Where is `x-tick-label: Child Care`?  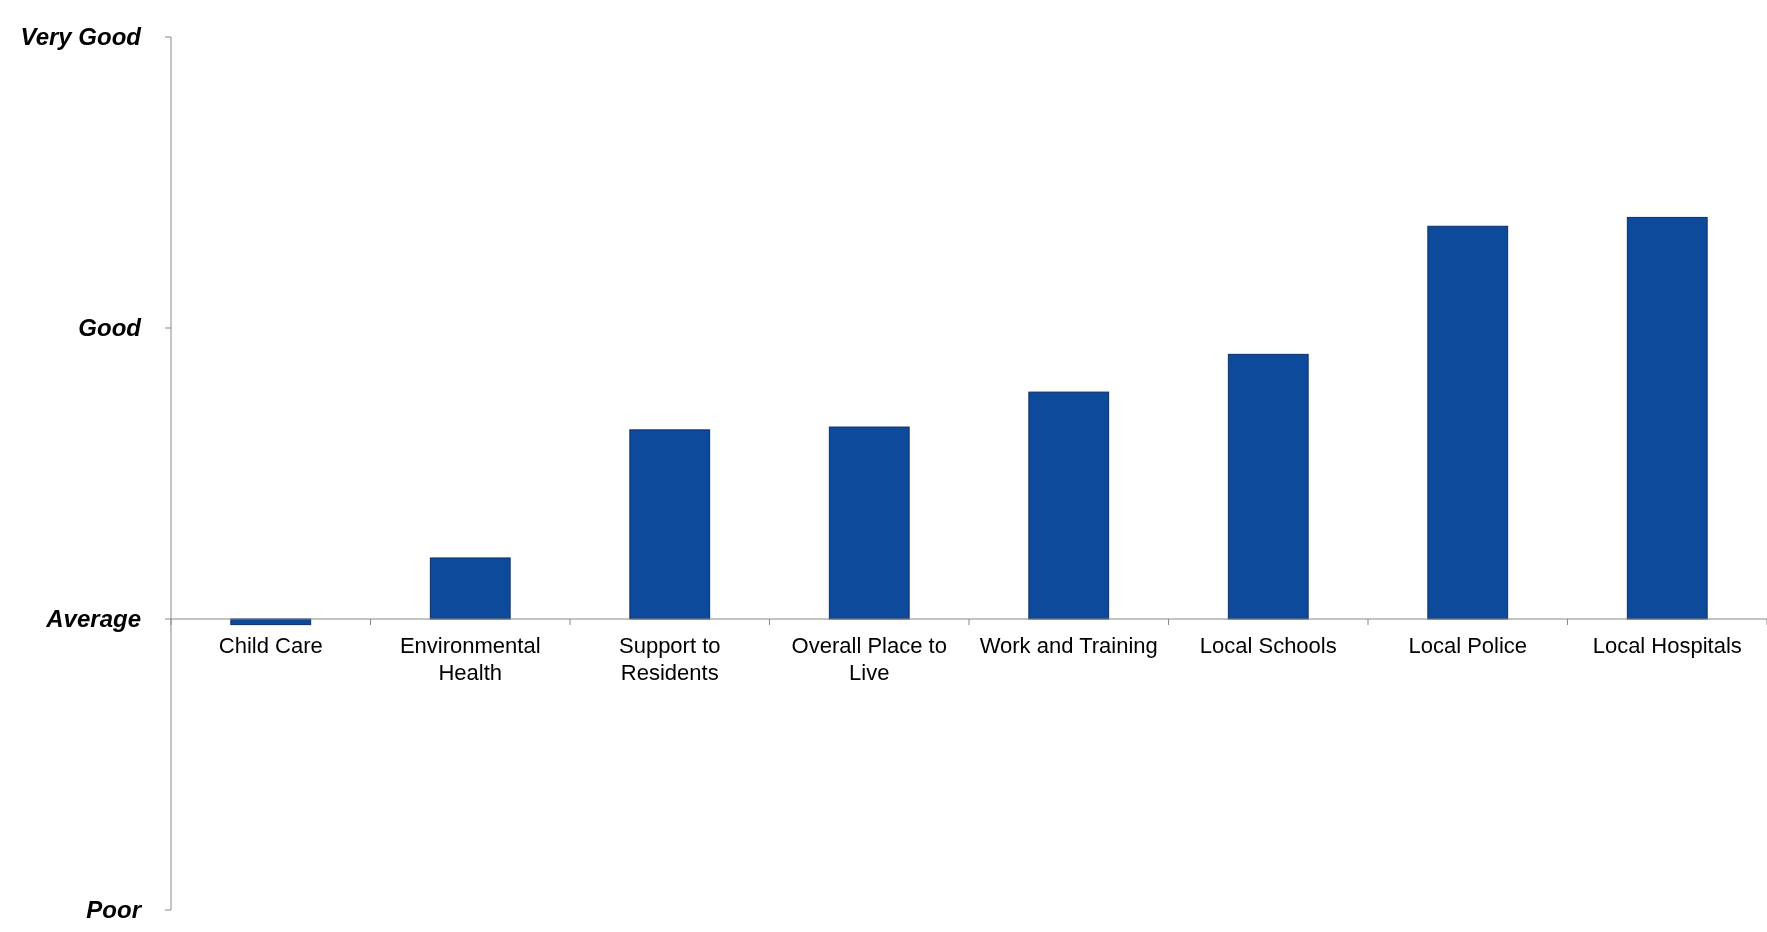
x-tick-label: Child Care is located at coordinates (270, 645).